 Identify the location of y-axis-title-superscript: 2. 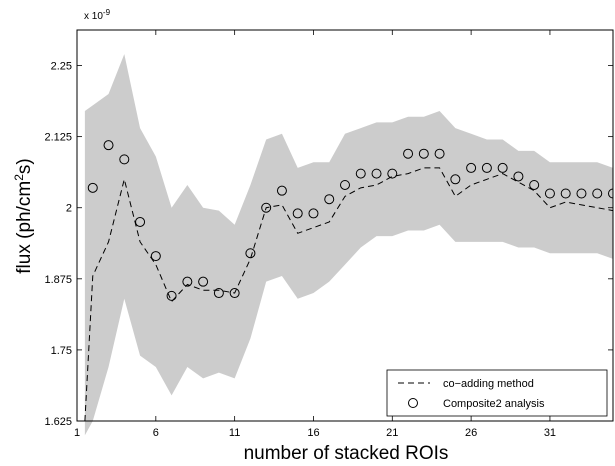
(19, 177).